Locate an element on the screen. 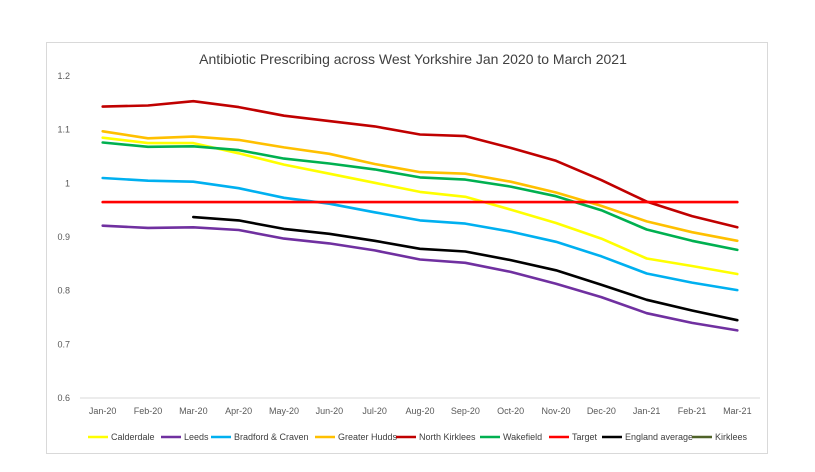  y-tick-label: 1.2 is located at coordinates (63, 76).